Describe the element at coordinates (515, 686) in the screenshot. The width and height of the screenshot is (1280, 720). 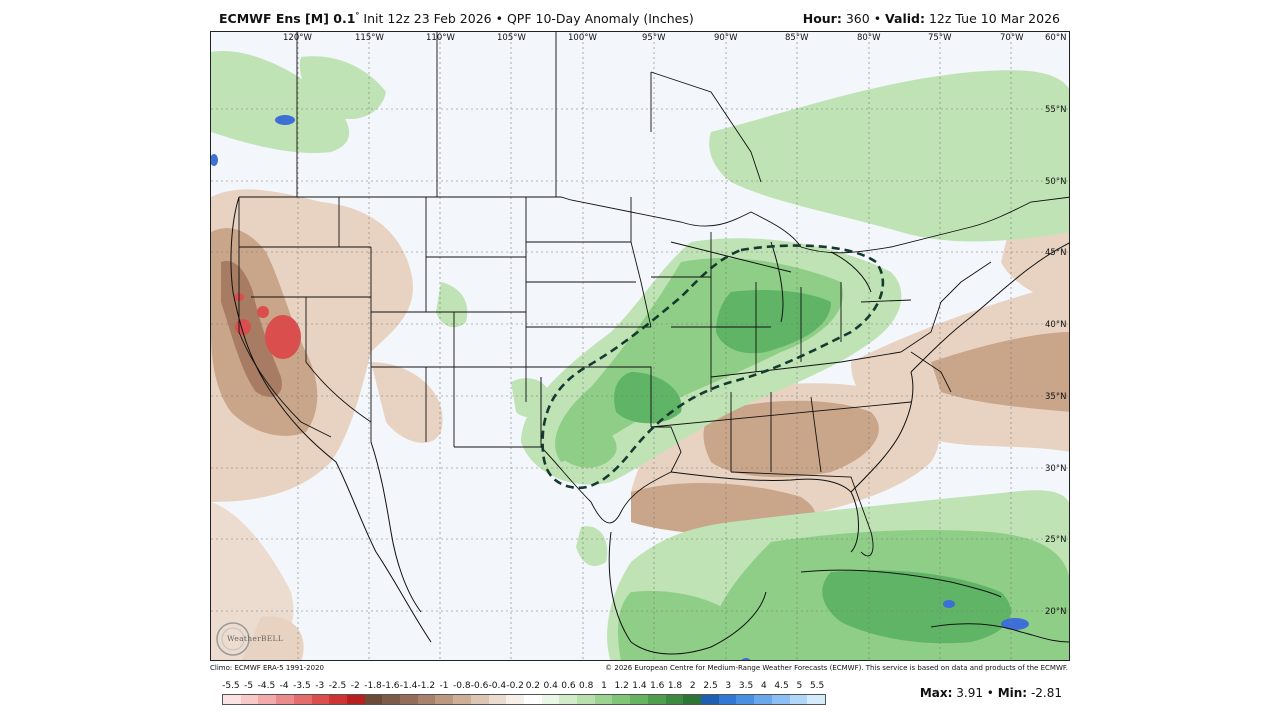
I see `scale-tick-label: -0.2` at that location.